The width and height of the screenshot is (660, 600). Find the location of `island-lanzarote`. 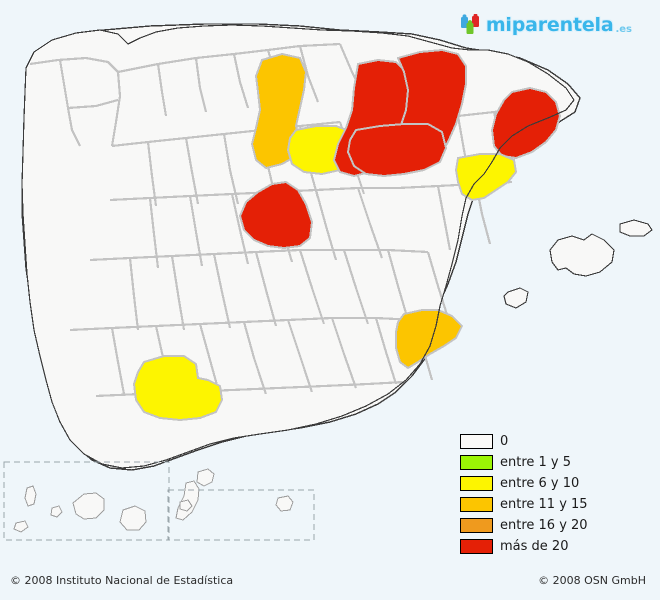

island-lanzarote is located at coordinates (205, 477).